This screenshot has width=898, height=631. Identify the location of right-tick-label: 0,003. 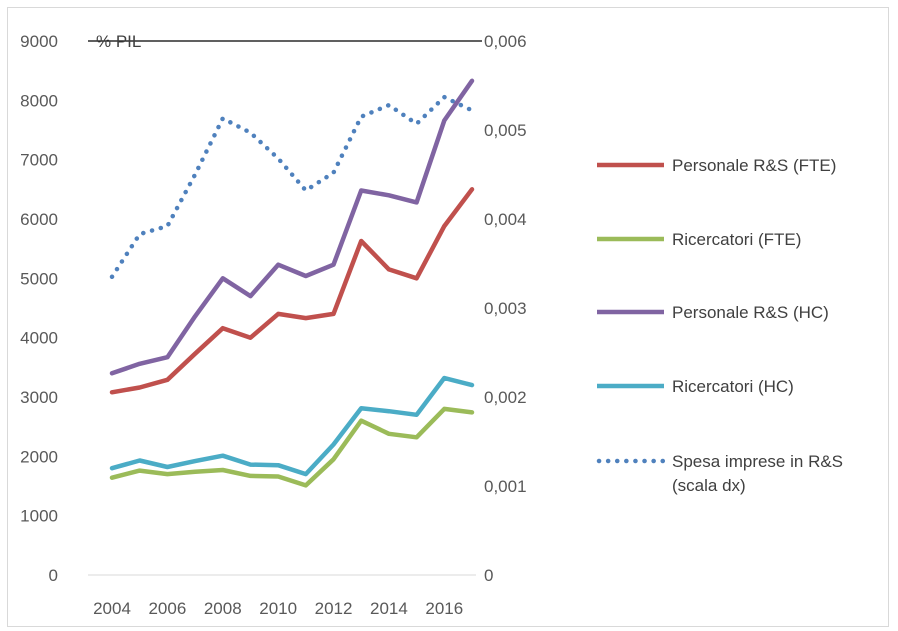
(505, 308).